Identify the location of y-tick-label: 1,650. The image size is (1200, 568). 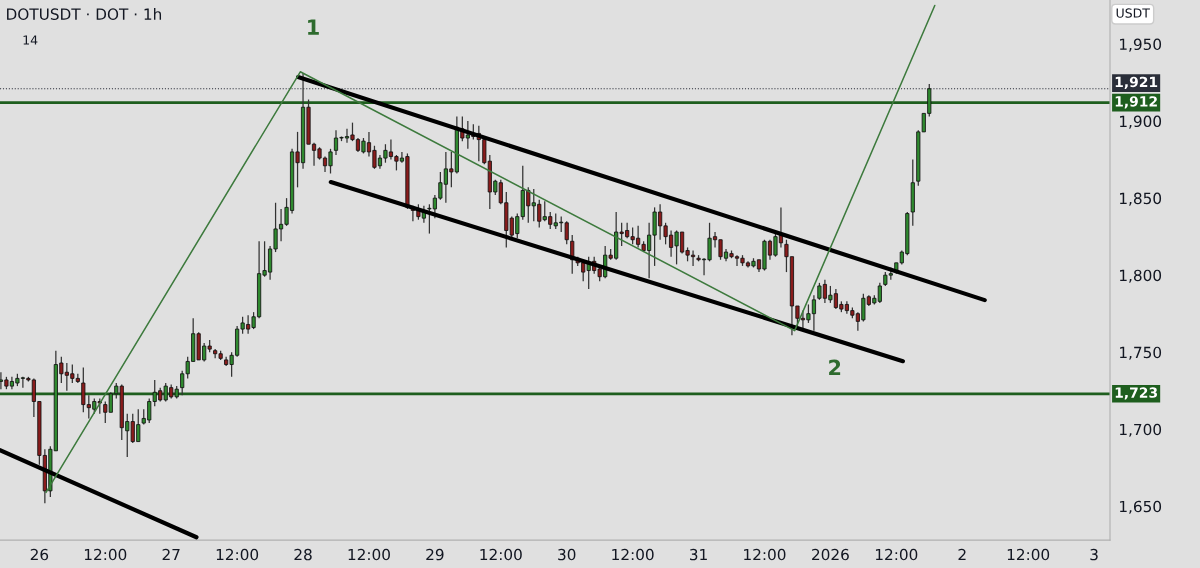
(1141, 507).